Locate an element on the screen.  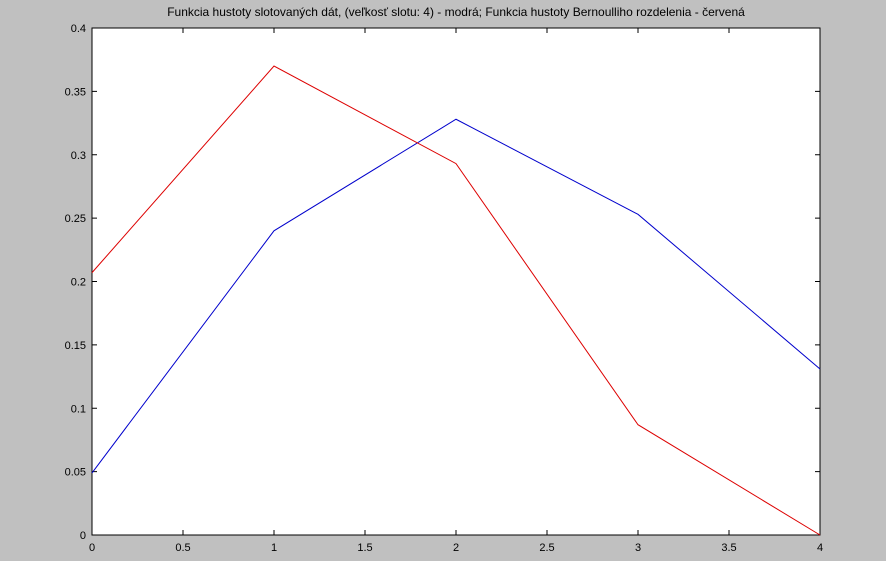
y-axis-tick-labels: 0 0.05 0.1 0.15 0.2 0.25 0.3 0.35 0.4 is located at coordinates (75, 282).